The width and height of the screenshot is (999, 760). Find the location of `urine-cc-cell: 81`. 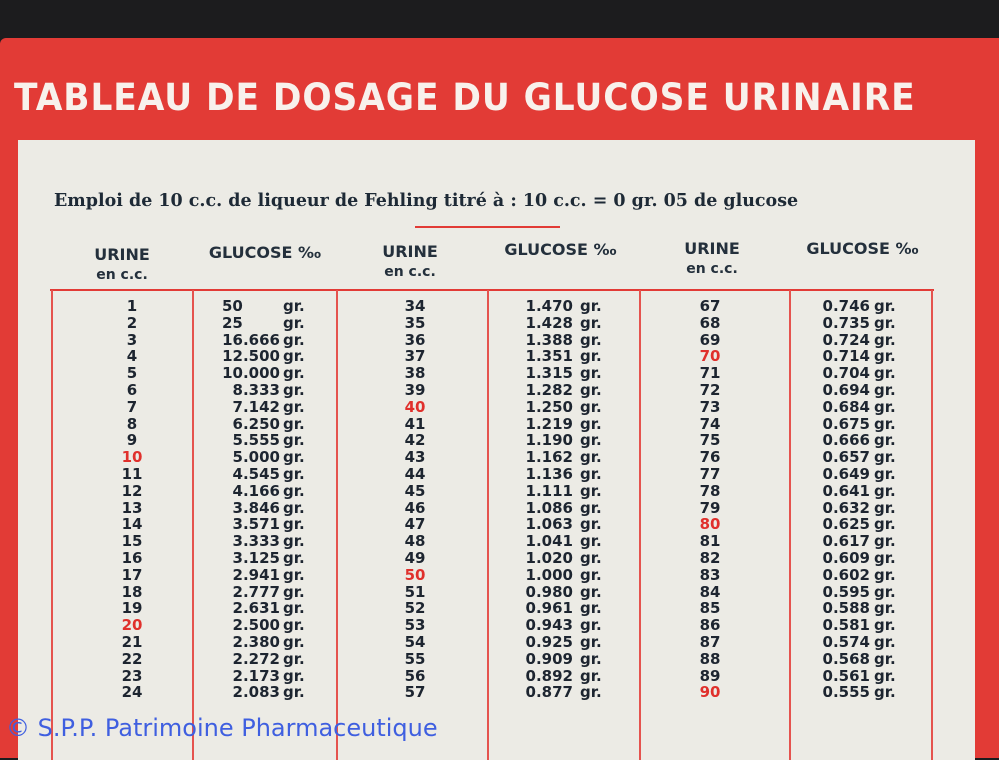

urine-cc-cell: 81 is located at coordinates (710, 541).